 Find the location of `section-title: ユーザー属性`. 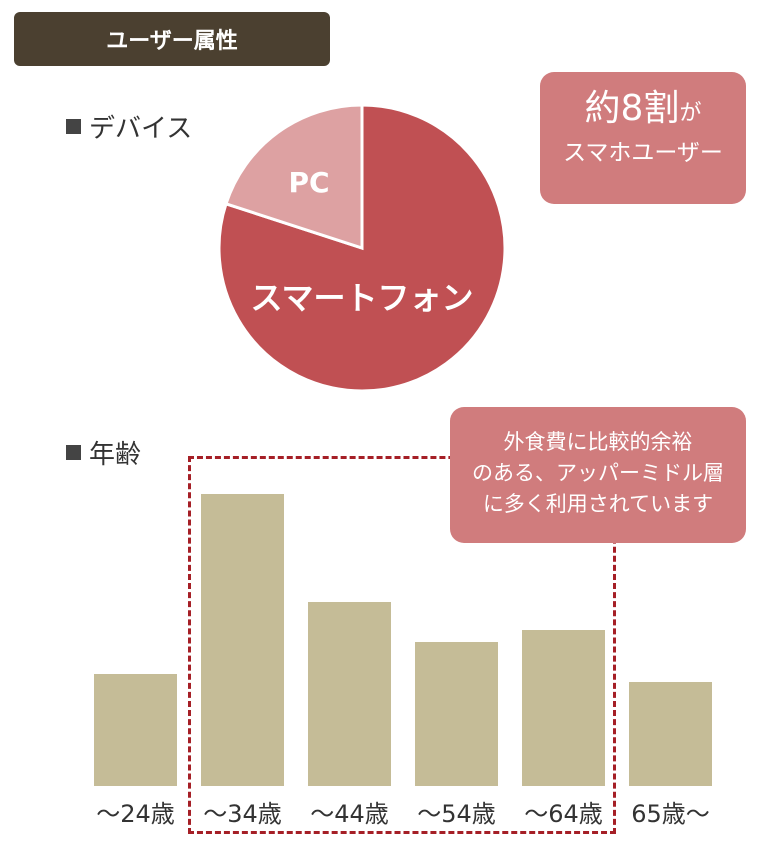

section-title: ユーザー属性 is located at coordinates (172, 41).